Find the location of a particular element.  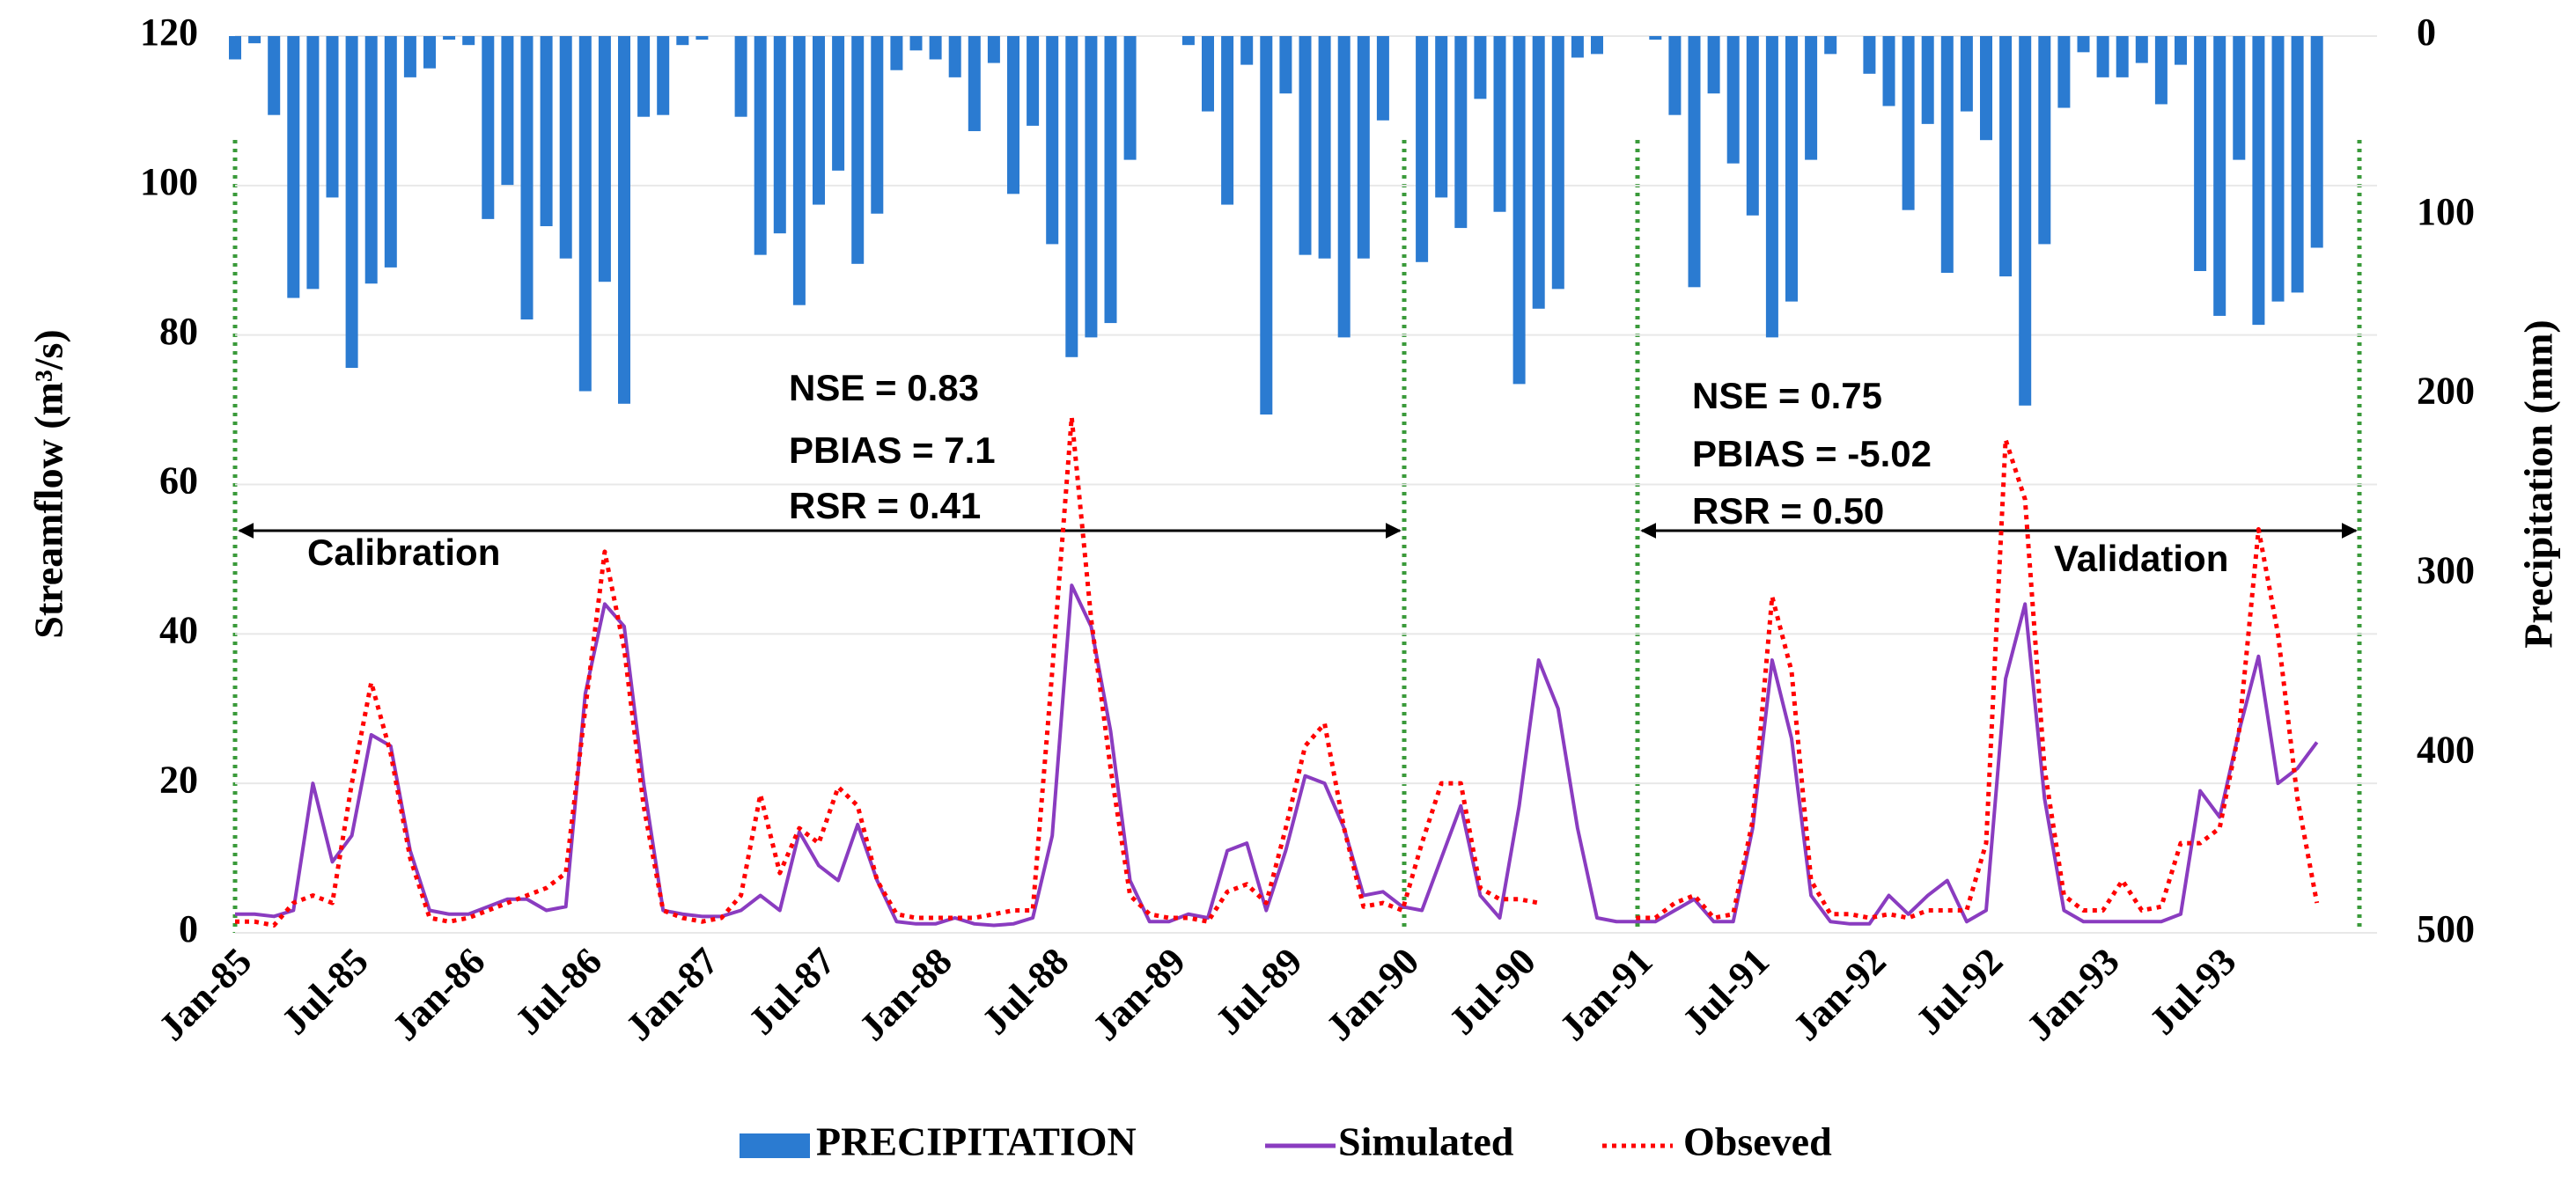

annotation: PBIAS = -5.02 is located at coordinates (1812, 454).